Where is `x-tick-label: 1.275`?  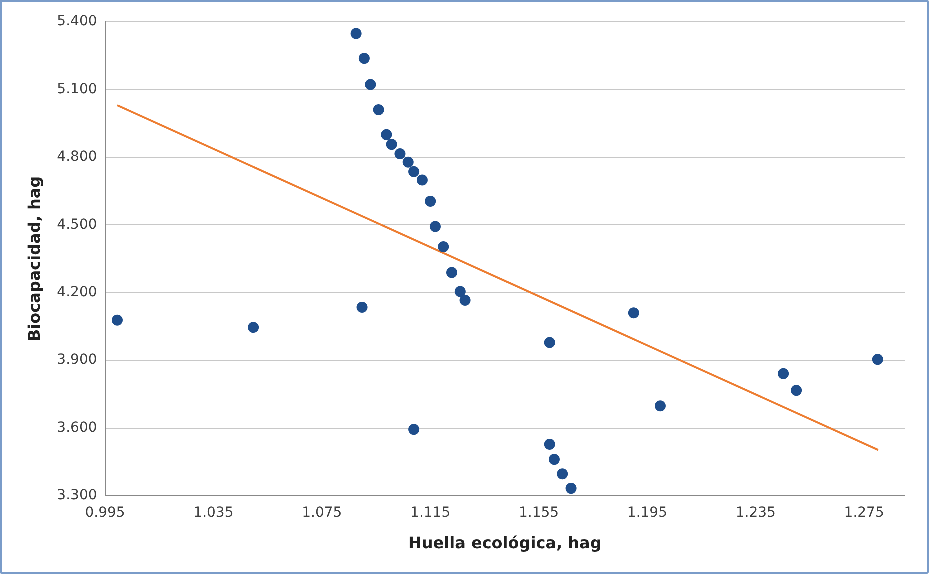 x-tick-label: 1.275 is located at coordinates (864, 513).